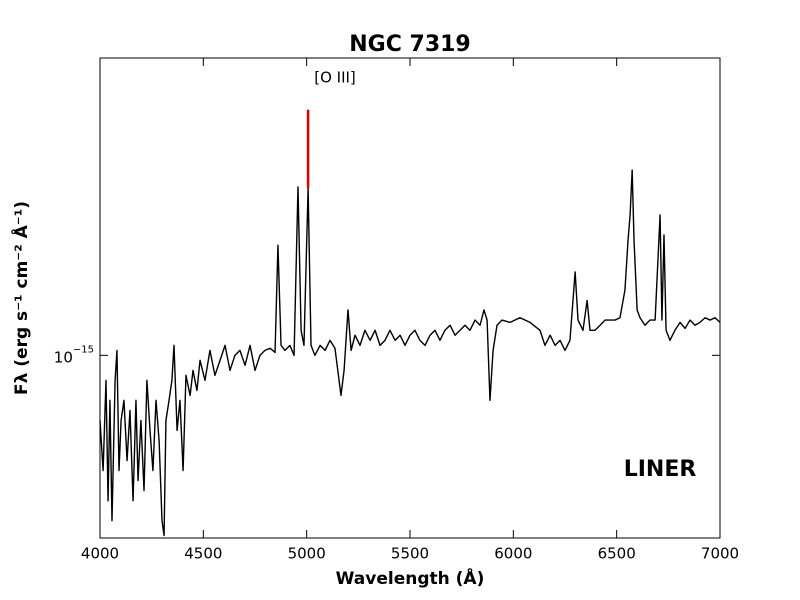  What do you see at coordinates (203, 554) in the screenshot?
I see `x-tick-label: 4500` at bounding box center [203, 554].